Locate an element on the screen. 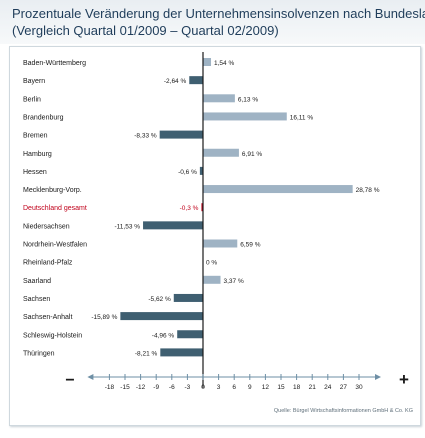  category-label: Bayern is located at coordinates (34, 81).